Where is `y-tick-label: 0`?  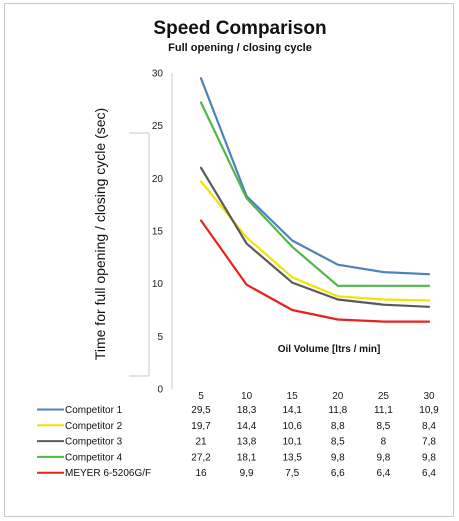
y-tick-label: 0 is located at coordinates (160, 390).